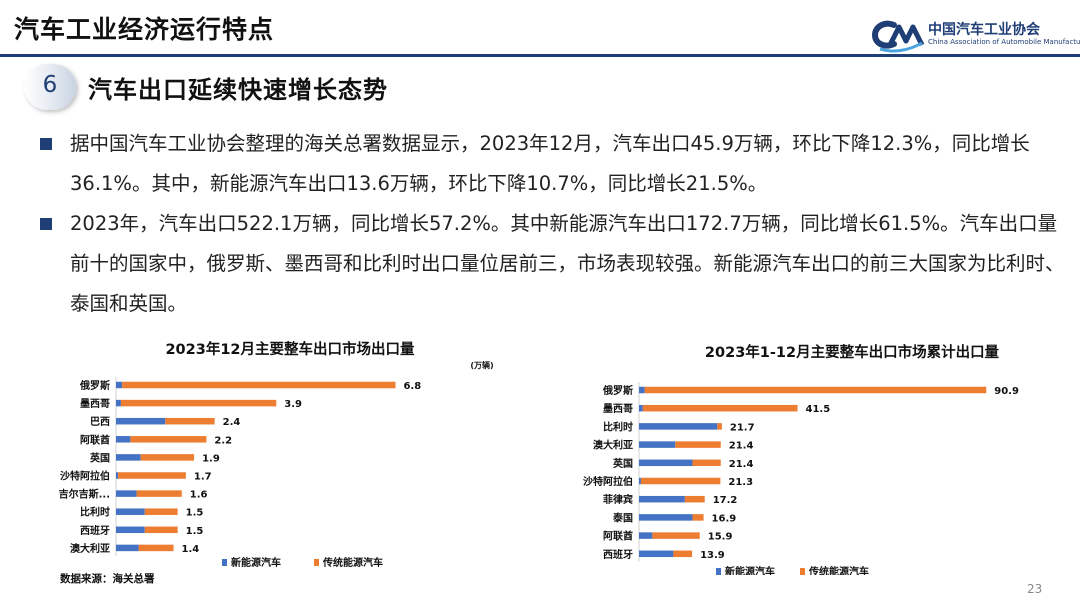 This screenshot has height=607, width=1080. Describe the element at coordinates (191, 549) in the screenshot. I see `data-label: 1.4` at that location.